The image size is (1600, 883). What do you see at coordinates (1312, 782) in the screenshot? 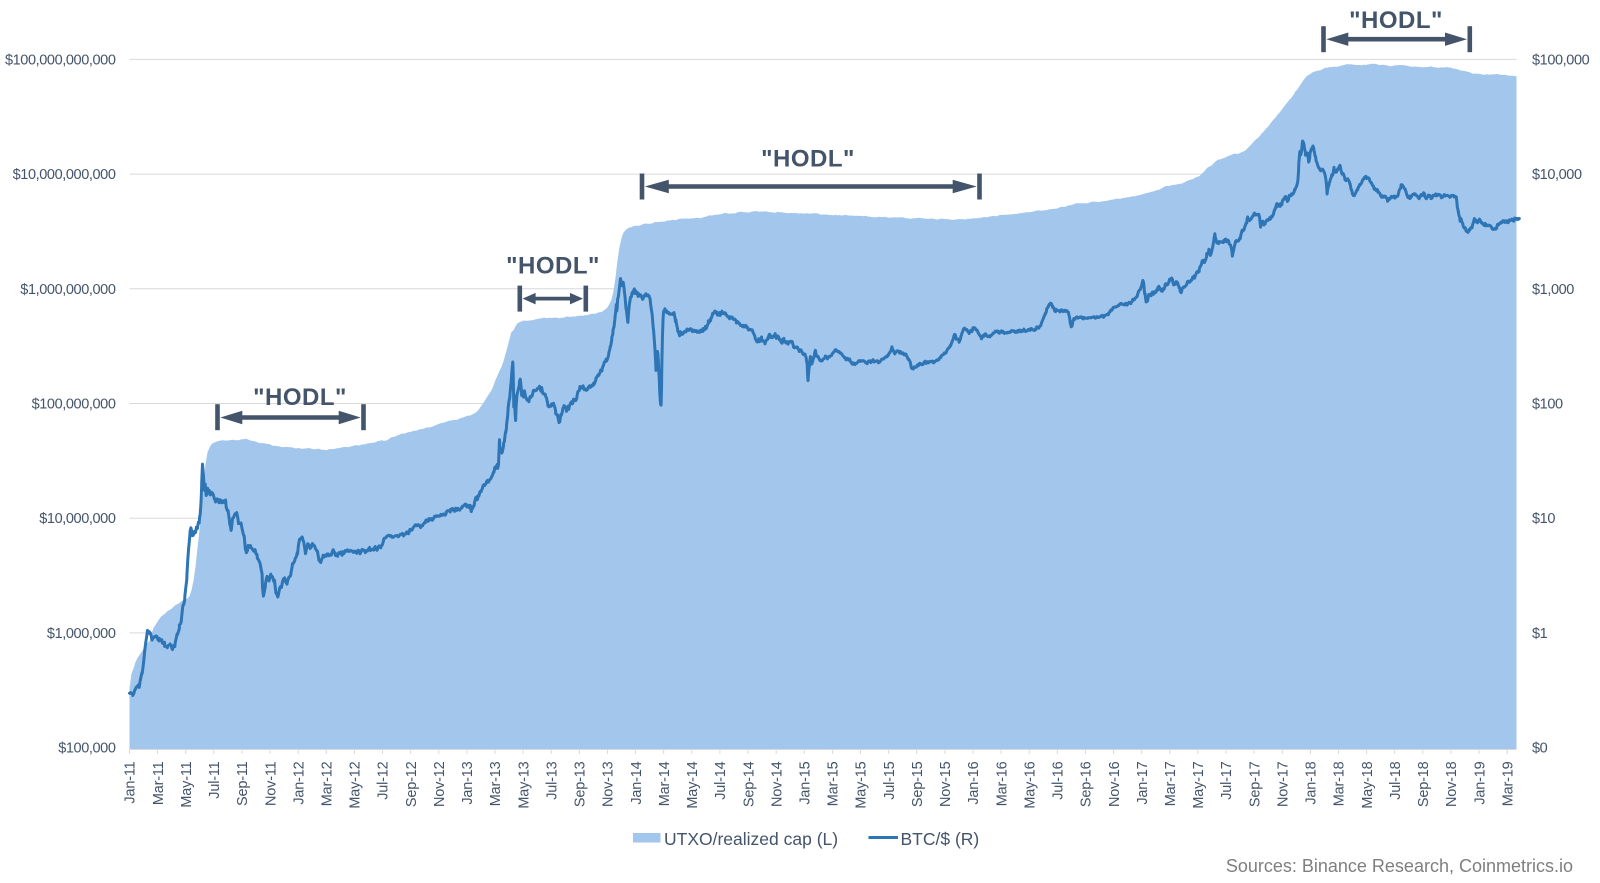
I see `svg-text: Jan-18` at bounding box center [1312, 782].